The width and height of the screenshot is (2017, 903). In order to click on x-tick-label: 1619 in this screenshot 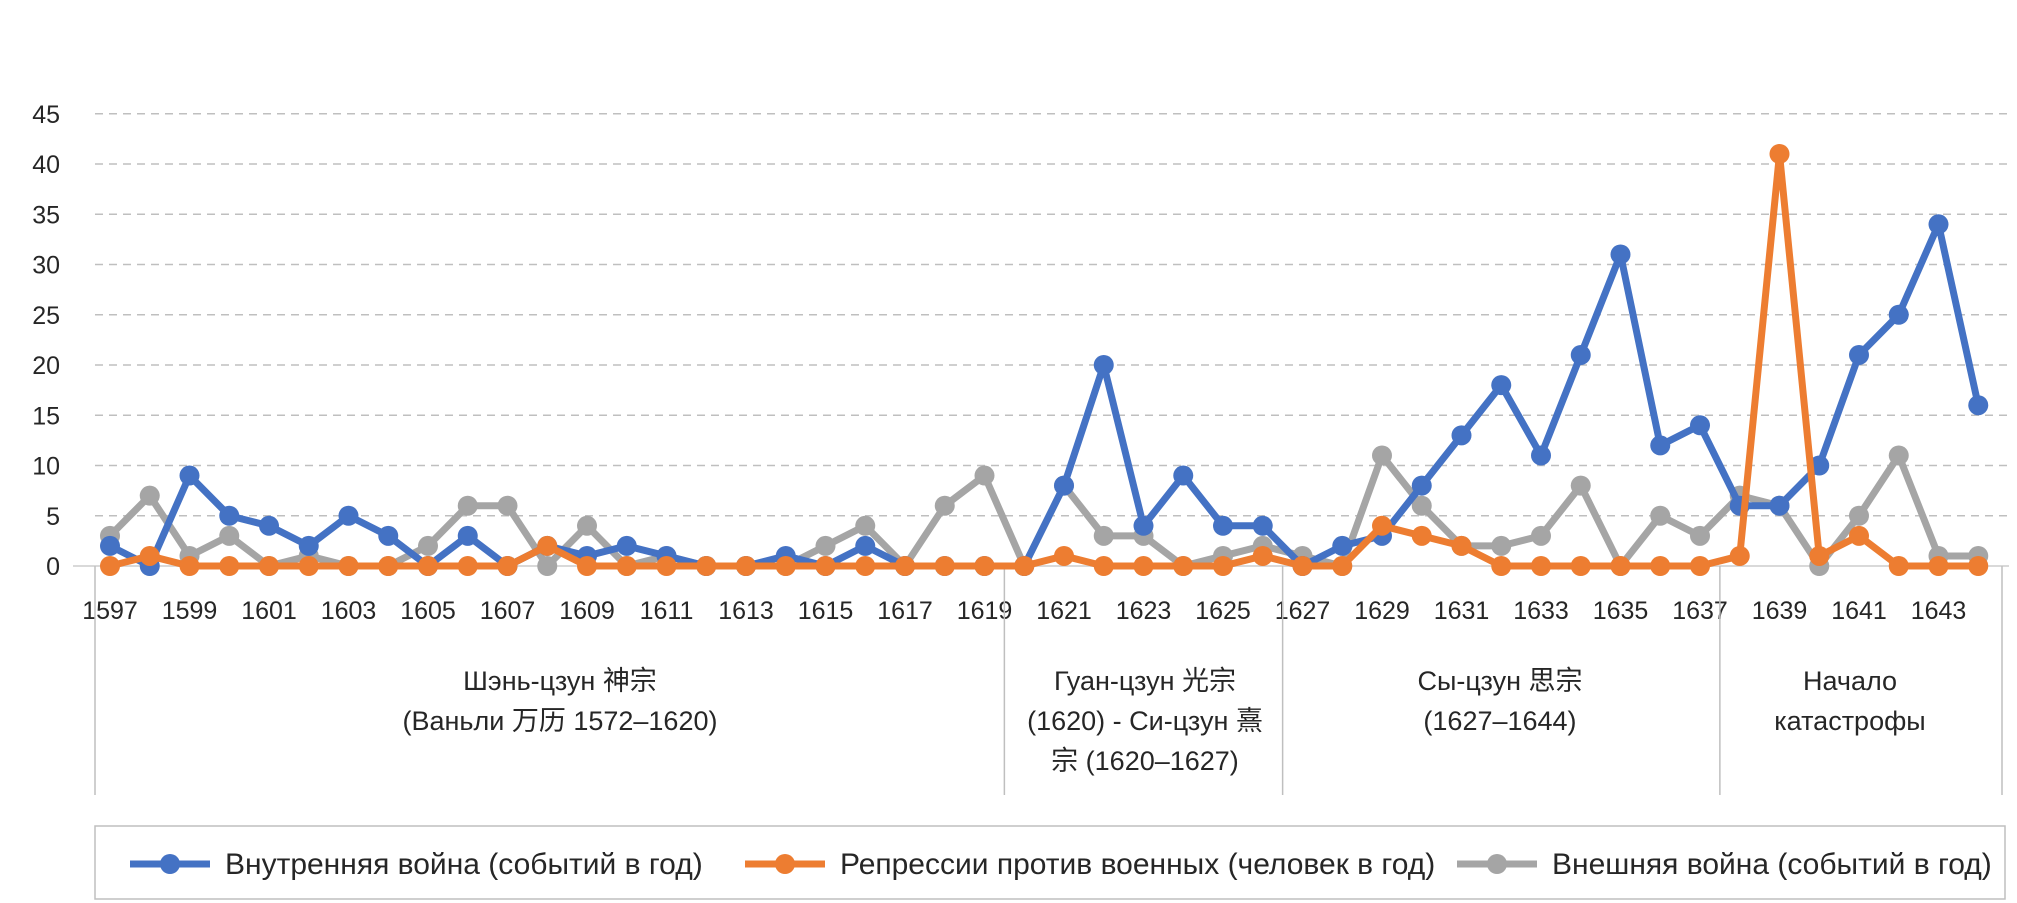, I will do `click(985, 611)`.